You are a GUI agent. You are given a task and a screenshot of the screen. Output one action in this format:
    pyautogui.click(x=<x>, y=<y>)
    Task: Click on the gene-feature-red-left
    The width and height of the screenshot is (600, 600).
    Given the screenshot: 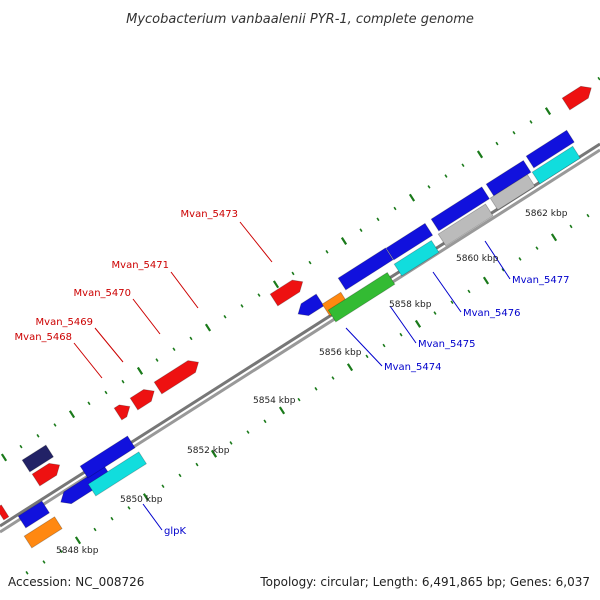 What is the action you would take?
    pyautogui.click(x=46, y=474)
    